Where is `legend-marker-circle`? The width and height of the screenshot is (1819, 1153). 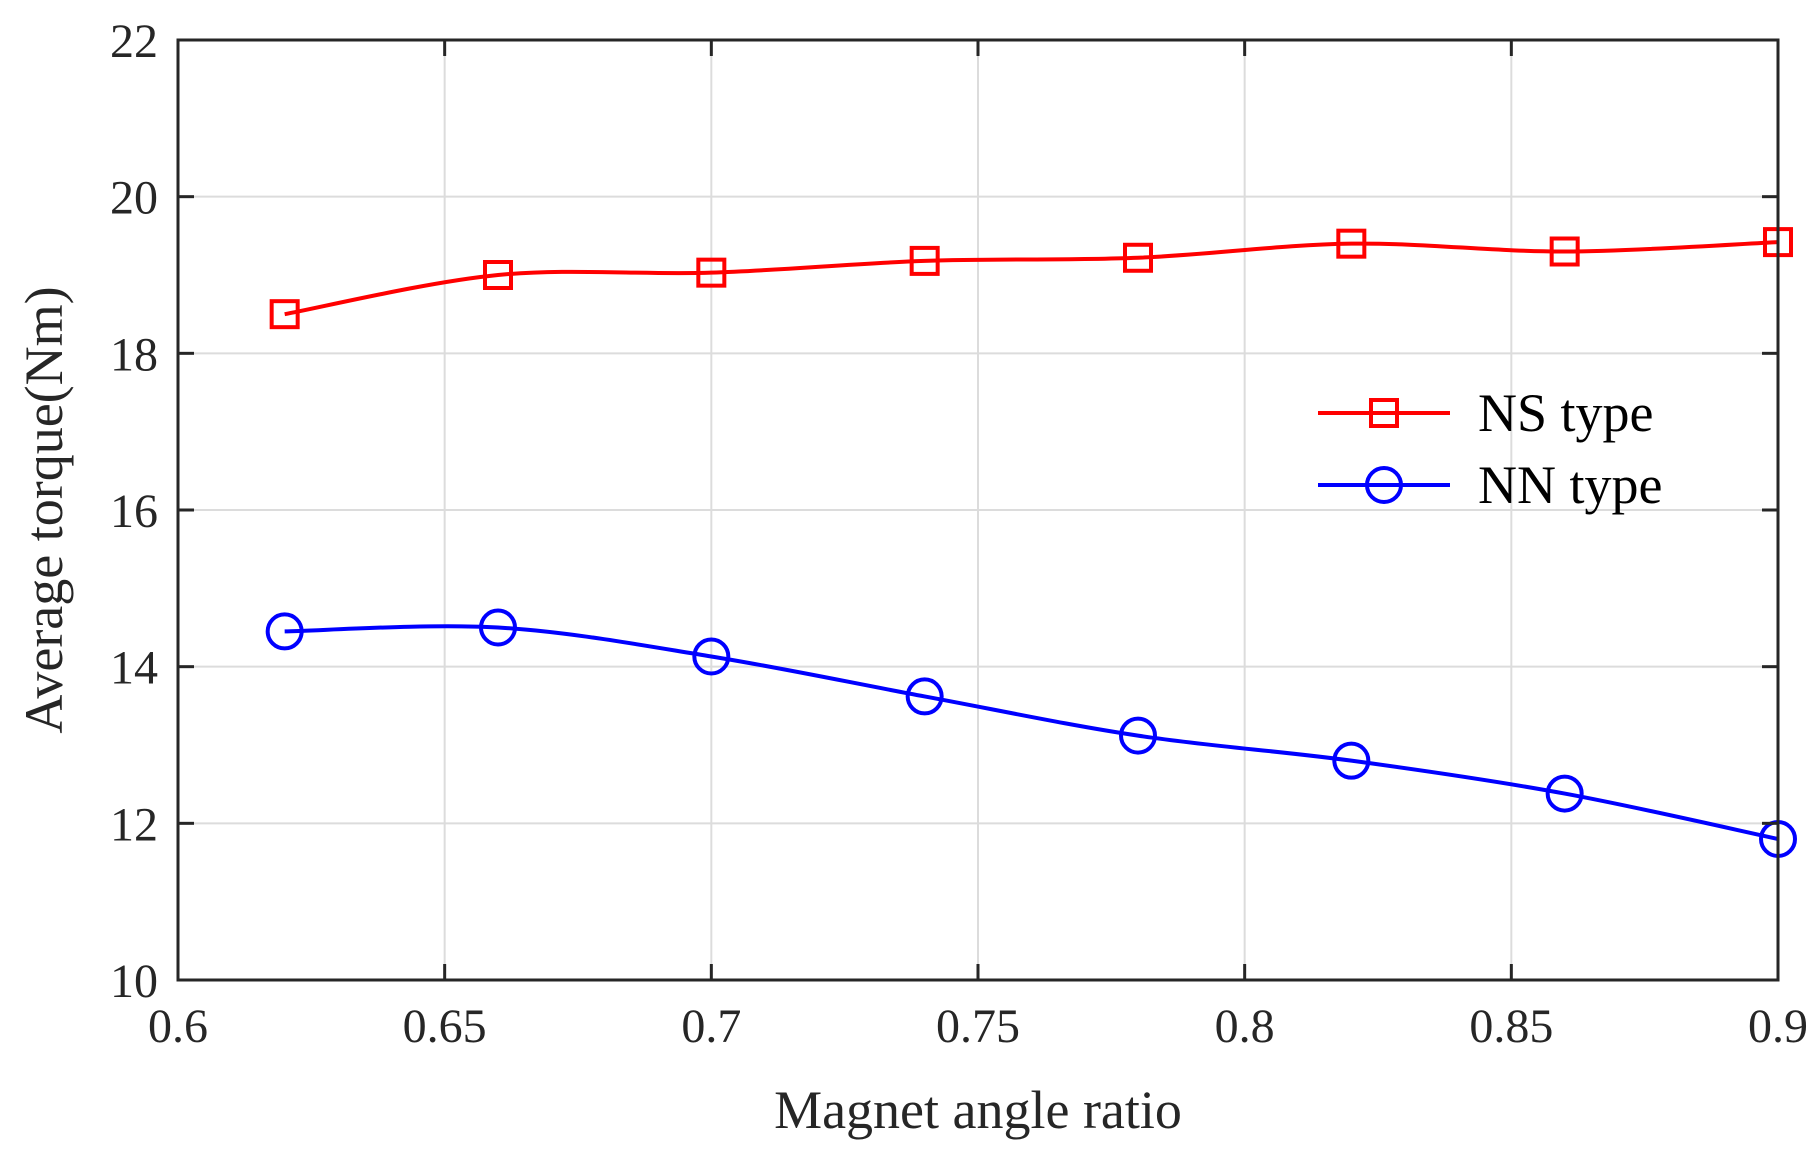 legend-marker-circle is located at coordinates (1384, 485).